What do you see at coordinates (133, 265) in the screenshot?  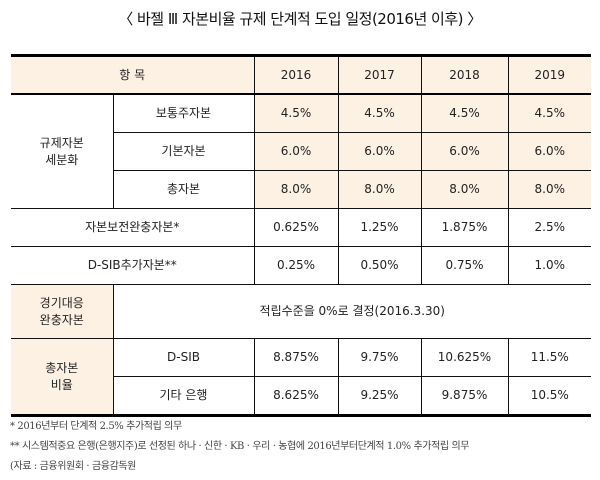 I see `row-label: D-SIB추가자본**` at bounding box center [133, 265].